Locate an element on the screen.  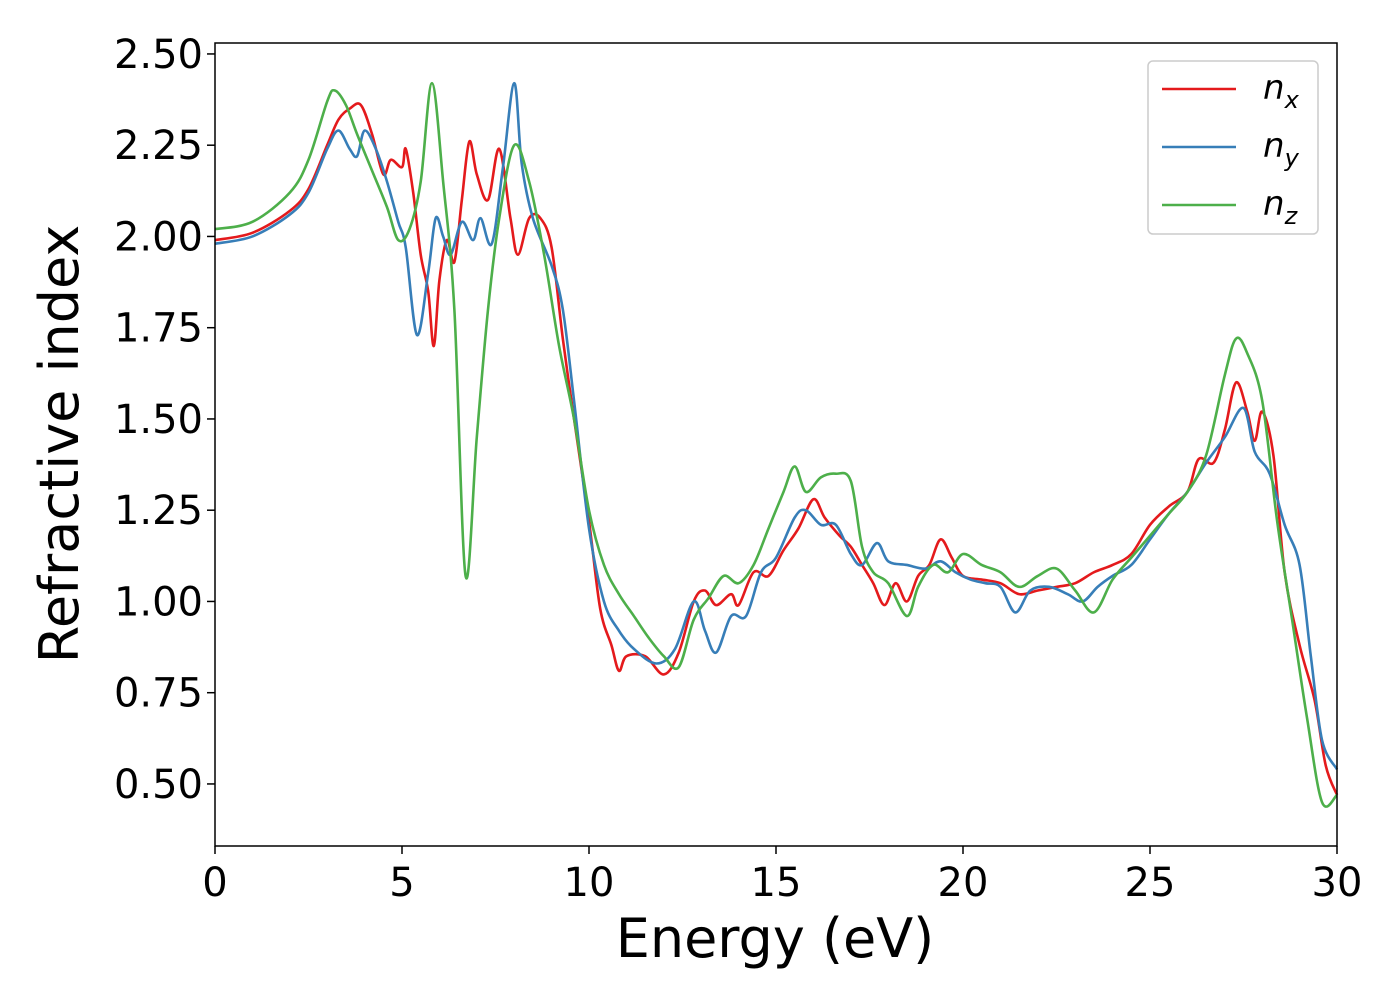
x-tick-label: 10 is located at coordinates (589, 883).